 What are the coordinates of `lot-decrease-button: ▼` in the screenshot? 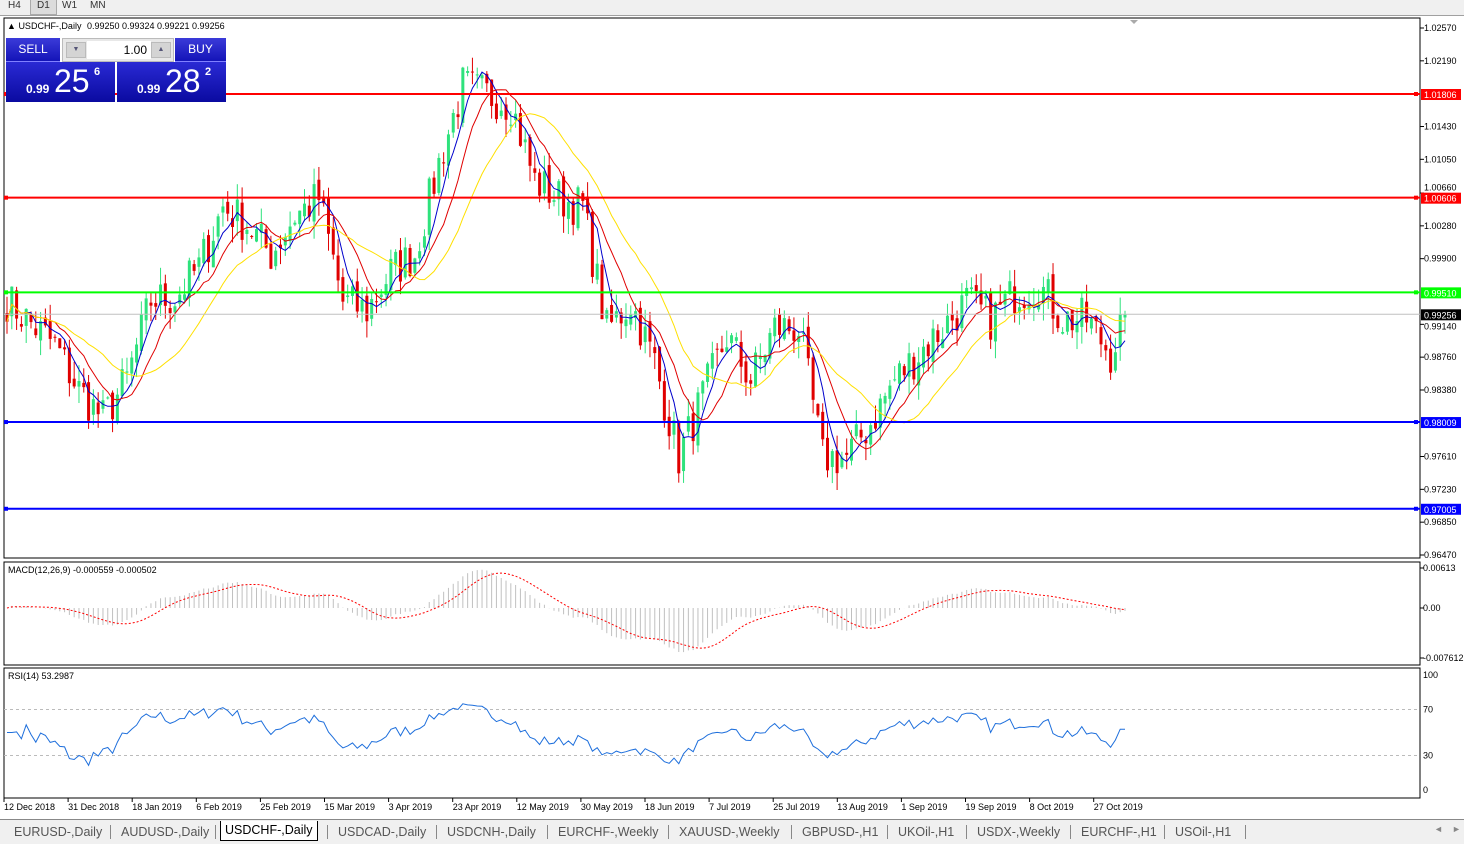 It's located at (76, 50).